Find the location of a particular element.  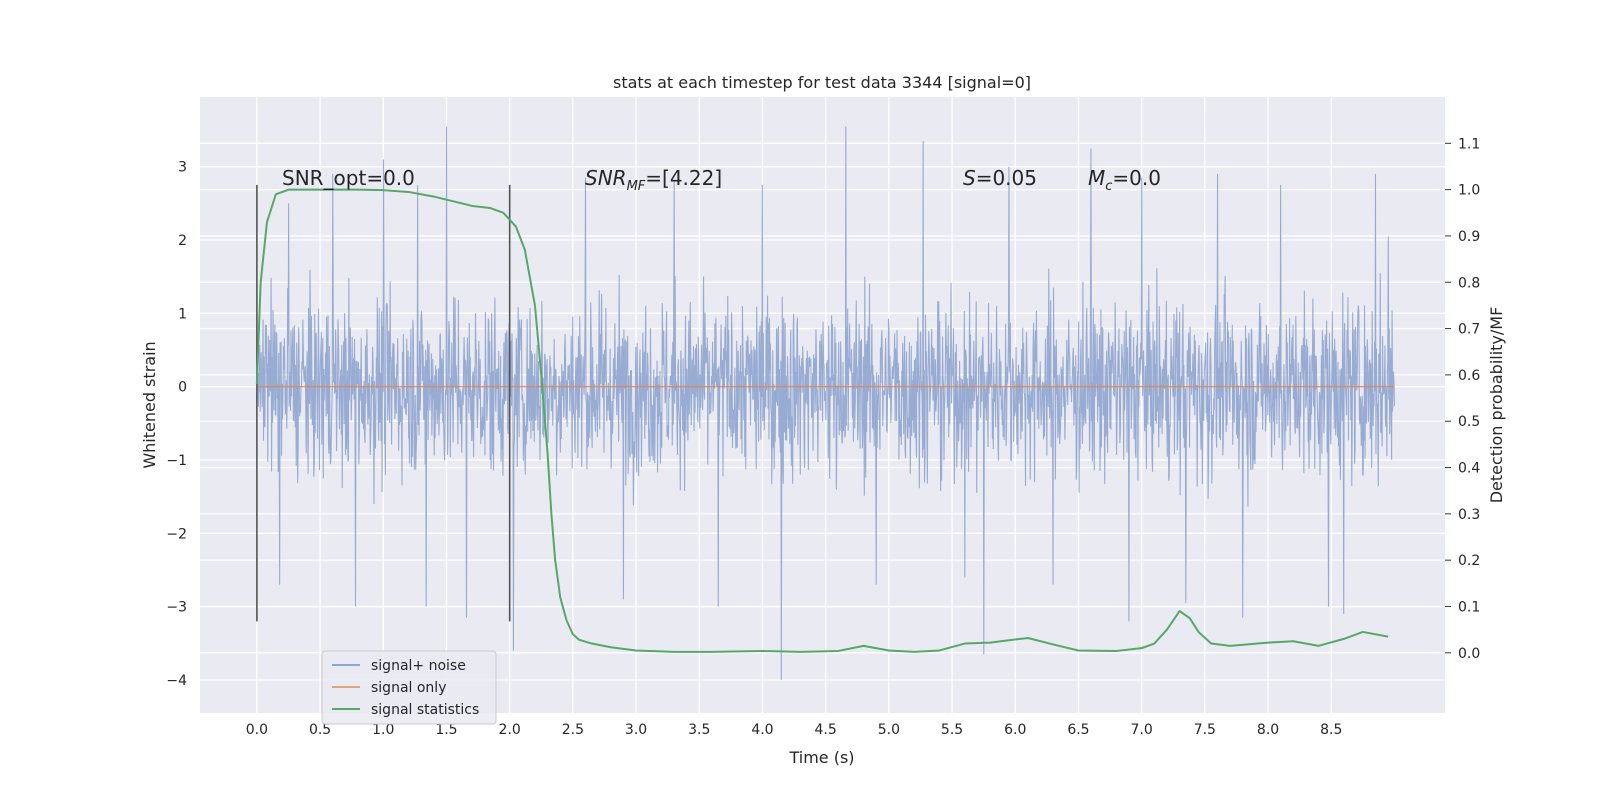

y2-tick-label: 0.4 is located at coordinates (1469, 469).